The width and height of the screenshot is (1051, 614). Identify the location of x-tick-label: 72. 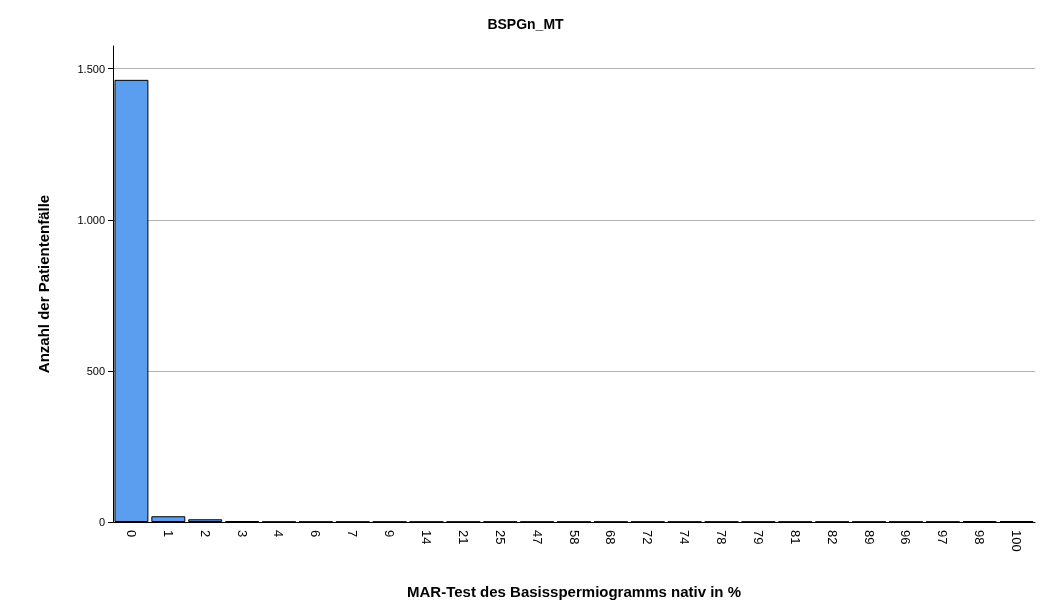
(648, 537).